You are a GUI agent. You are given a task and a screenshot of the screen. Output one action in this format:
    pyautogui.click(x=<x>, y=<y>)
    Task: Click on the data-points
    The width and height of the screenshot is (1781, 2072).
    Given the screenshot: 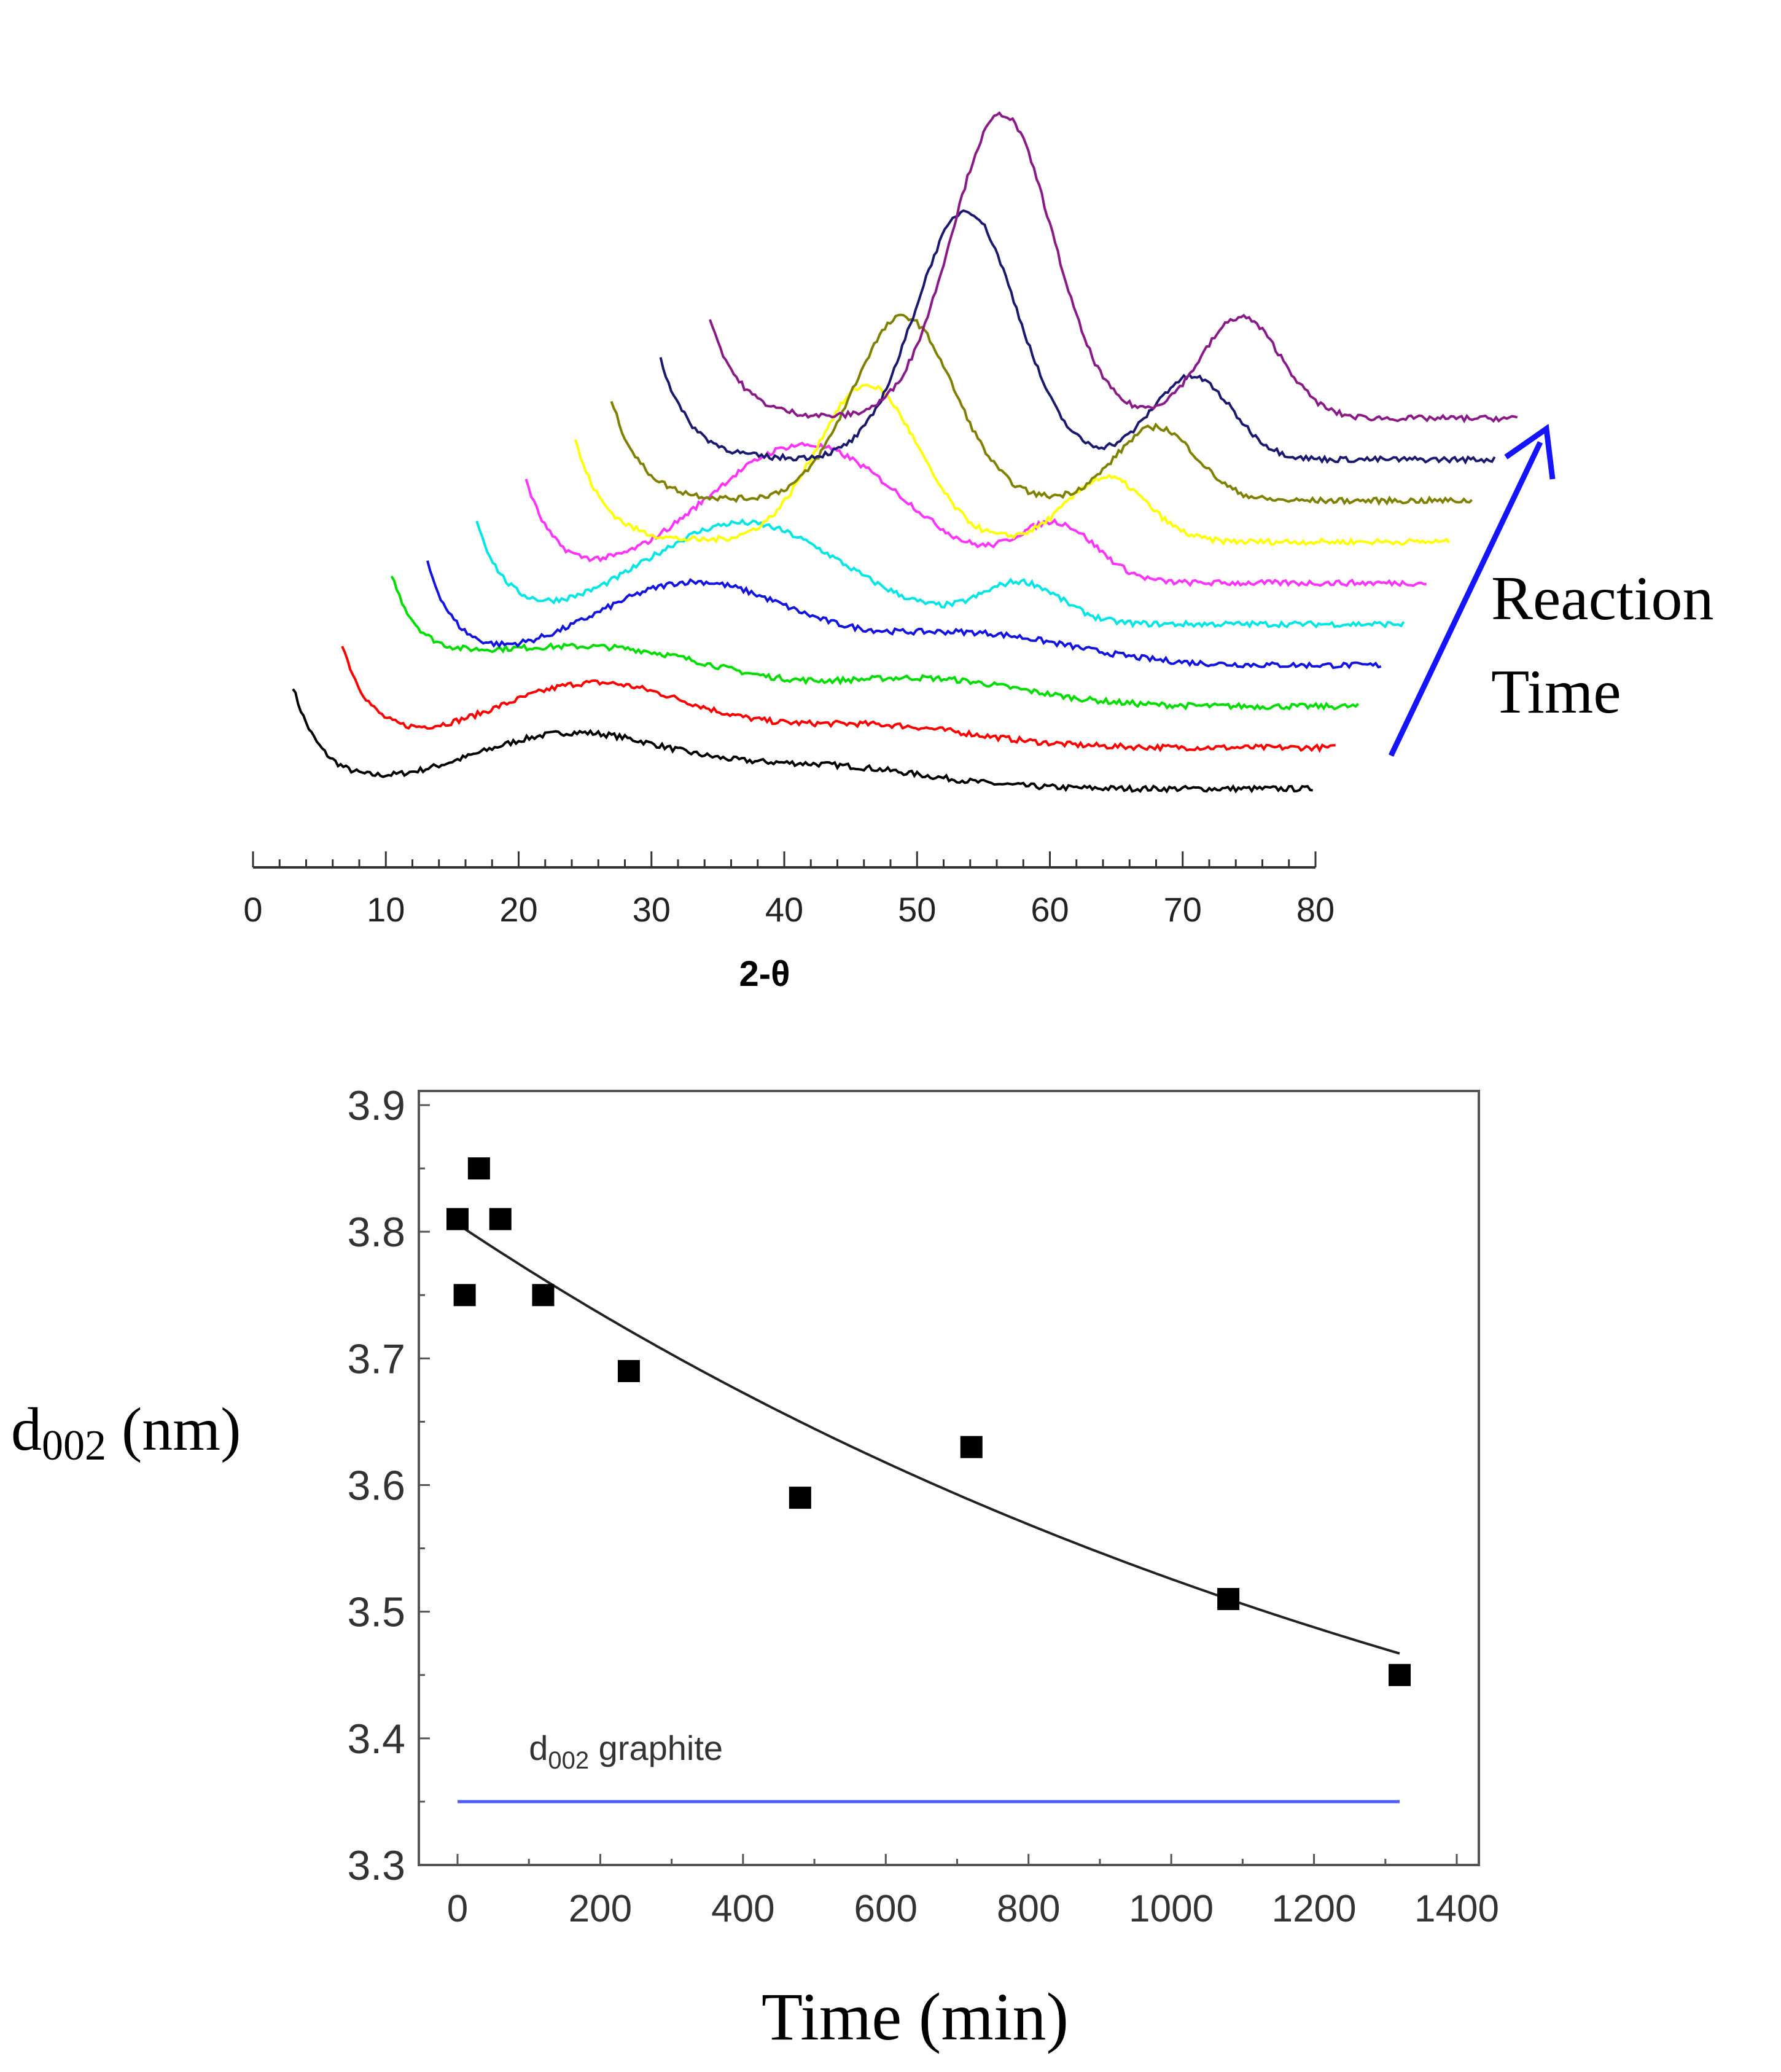 What is the action you would take?
    pyautogui.click(x=929, y=1421)
    